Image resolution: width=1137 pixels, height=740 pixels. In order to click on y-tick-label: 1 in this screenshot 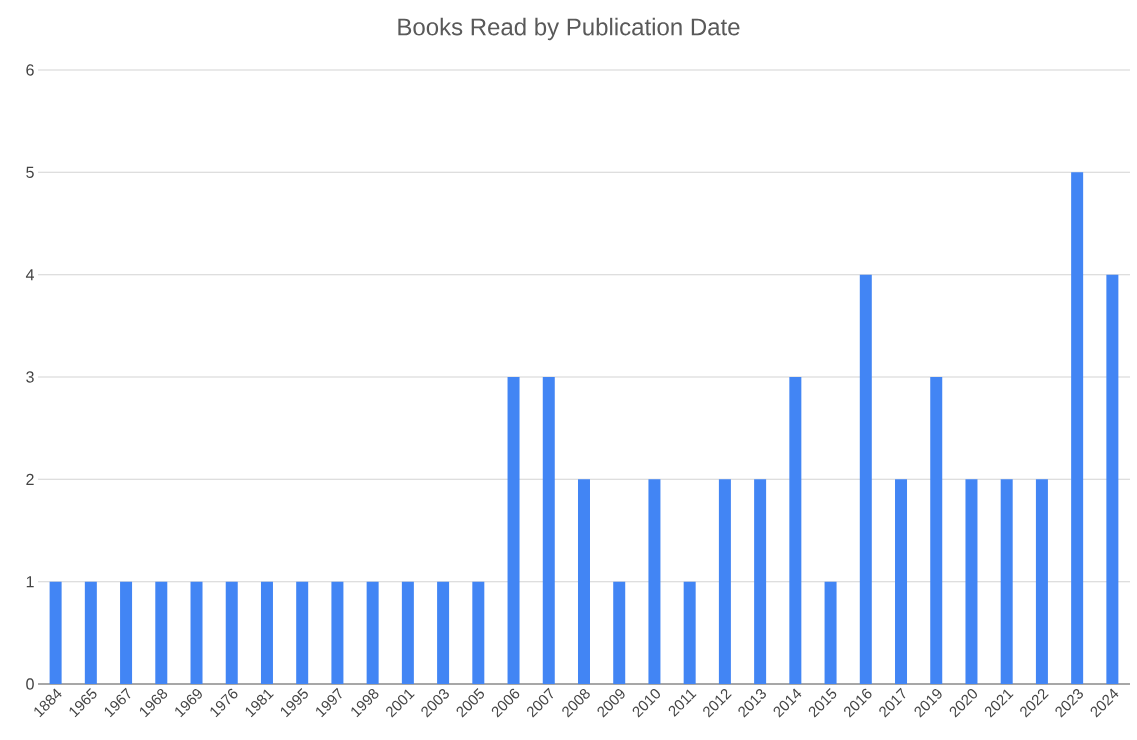, I will do `click(30, 582)`.